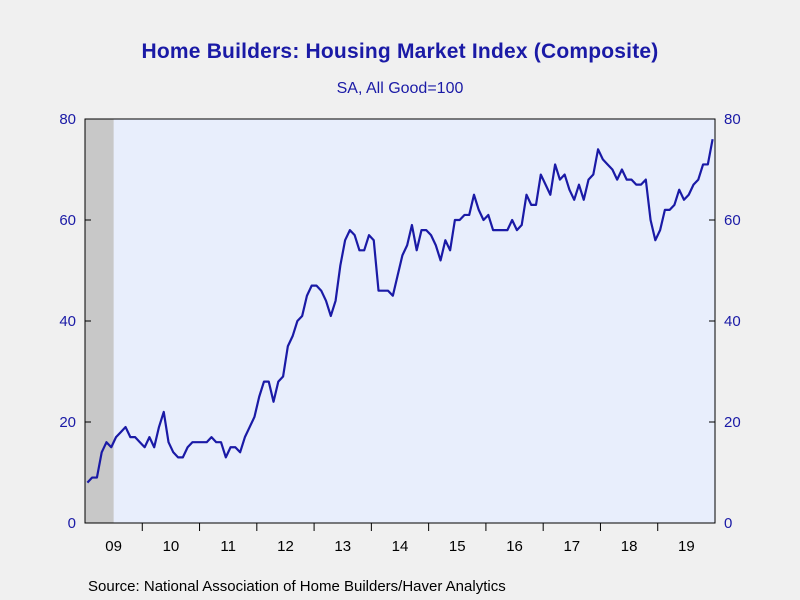 This screenshot has width=800, height=600. What do you see at coordinates (629, 546) in the screenshot?
I see `x-tick-label: 18` at bounding box center [629, 546].